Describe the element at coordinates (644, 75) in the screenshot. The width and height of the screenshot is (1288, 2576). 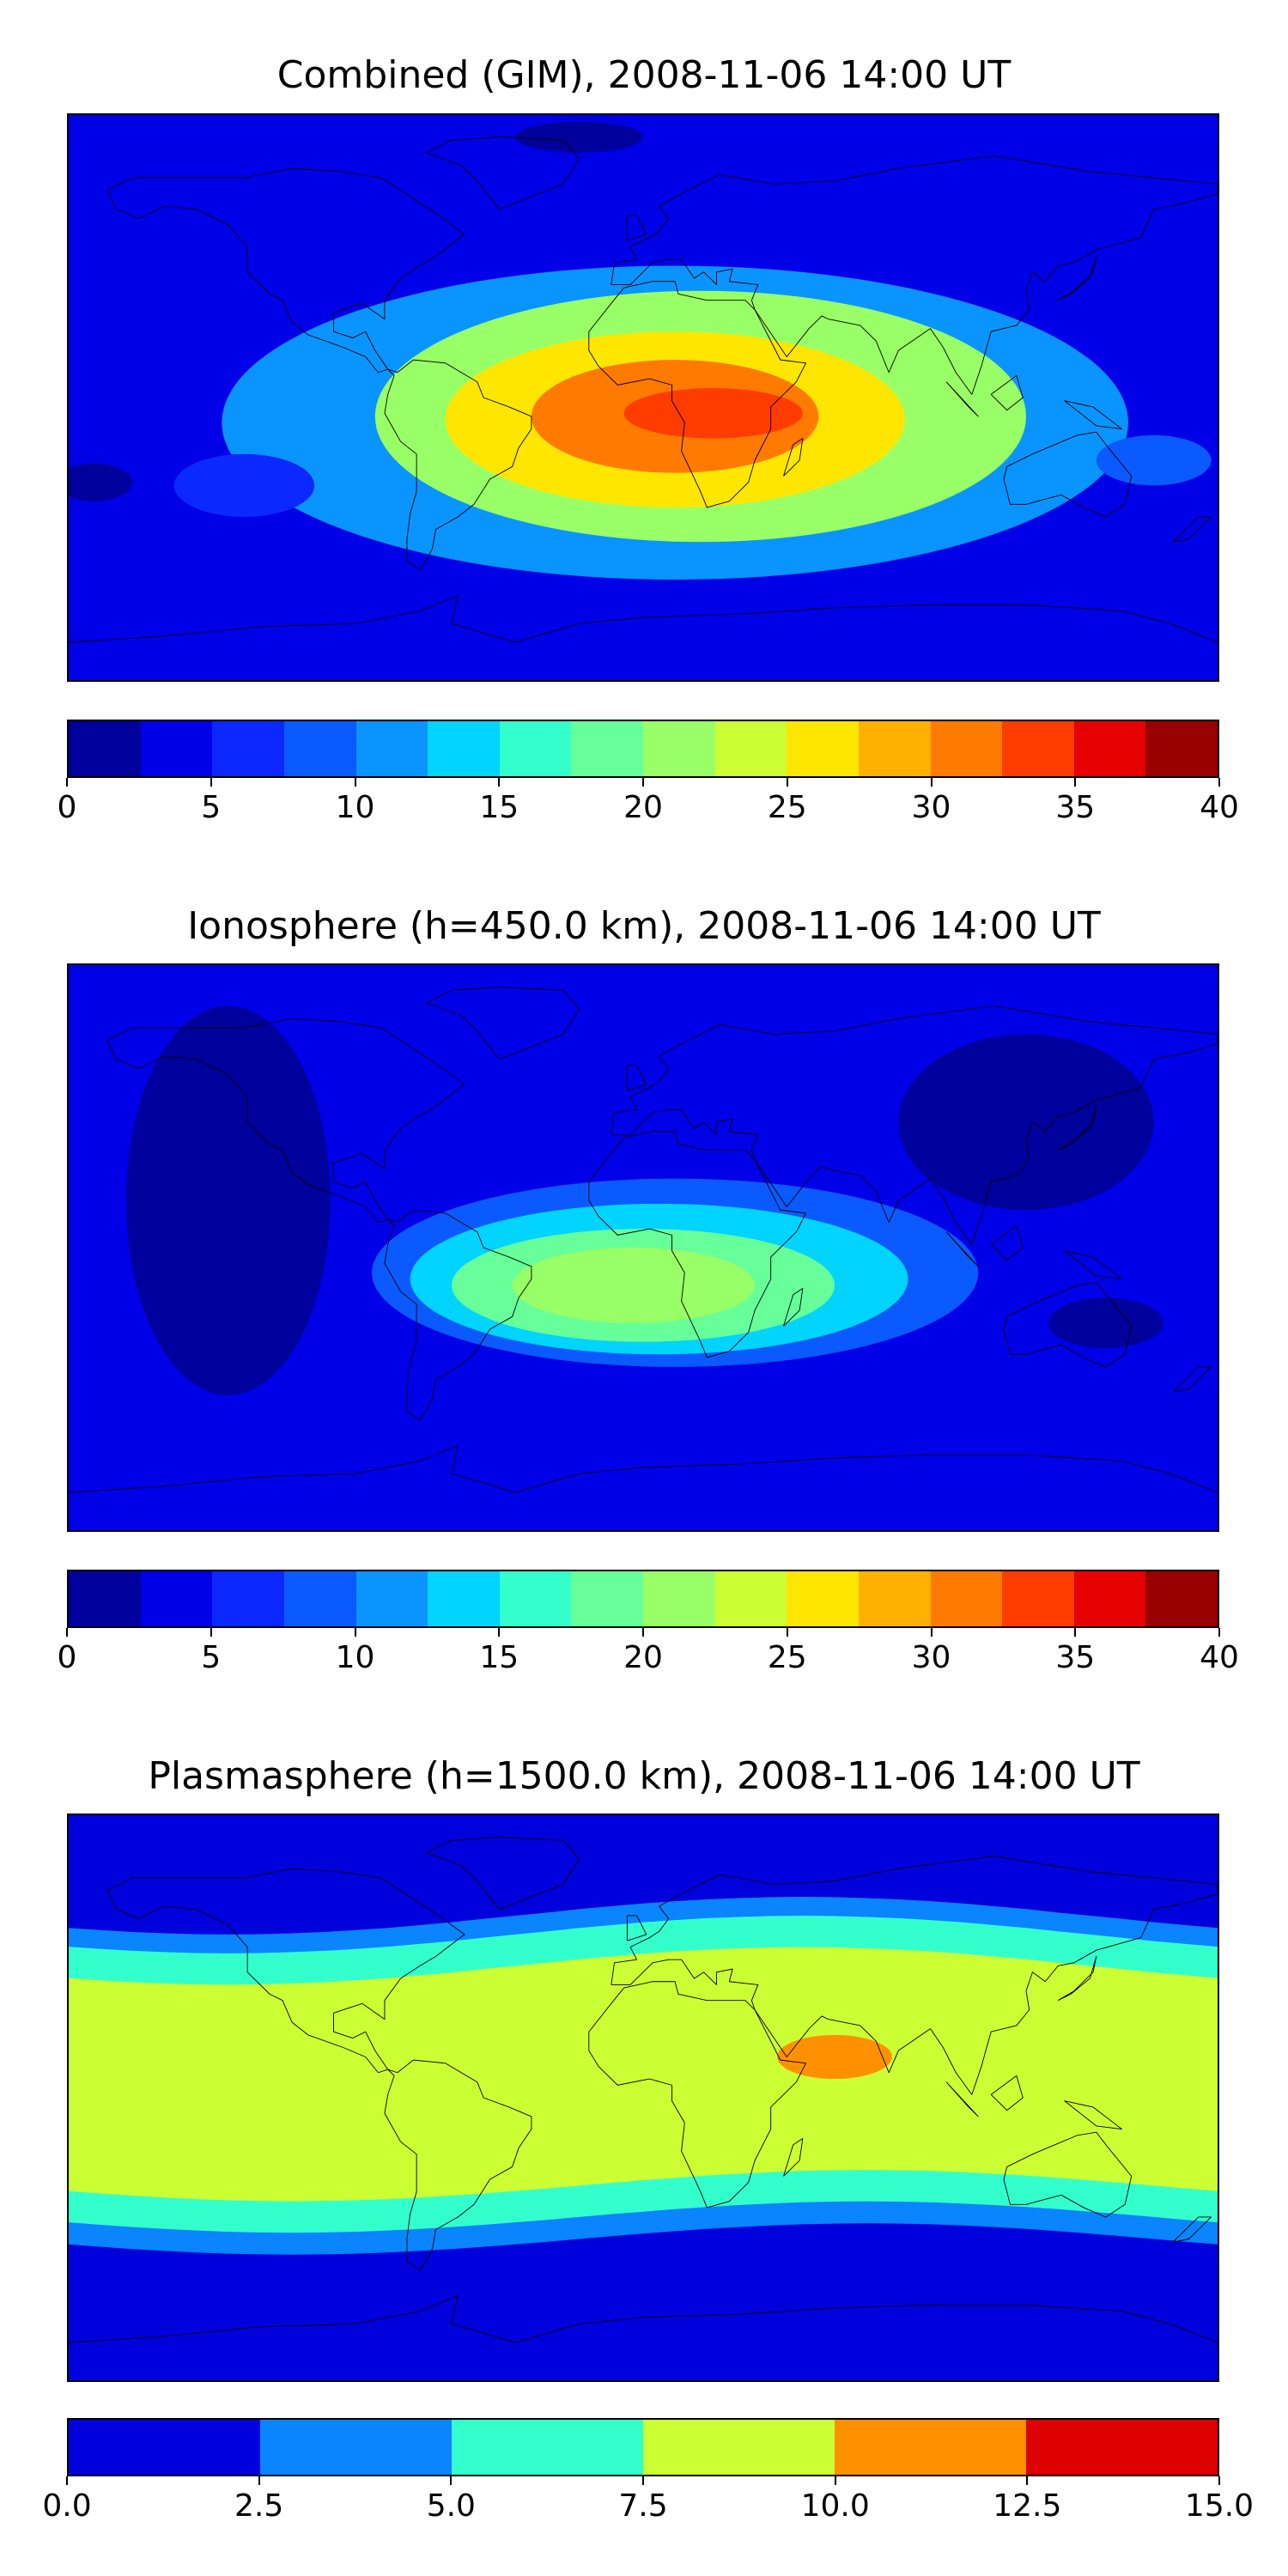
I see `chart-title-combined: Combined (GIM), 2008-11-06 14:00 UT` at that location.